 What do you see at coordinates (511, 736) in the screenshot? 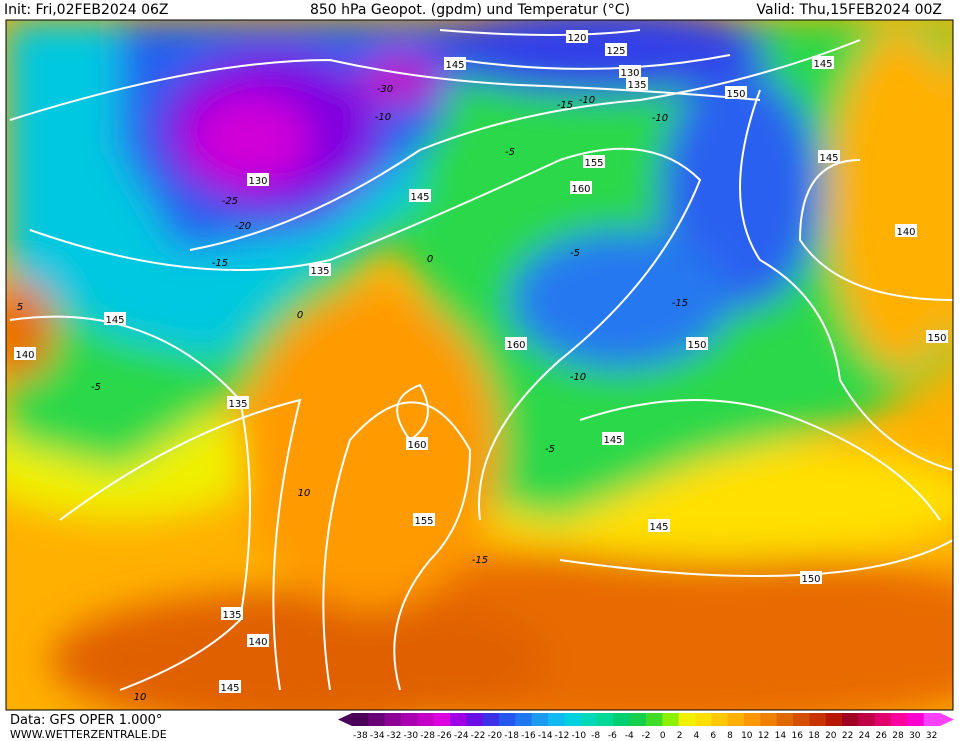
I see `legend-label: -18` at bounding box center [511, 736].